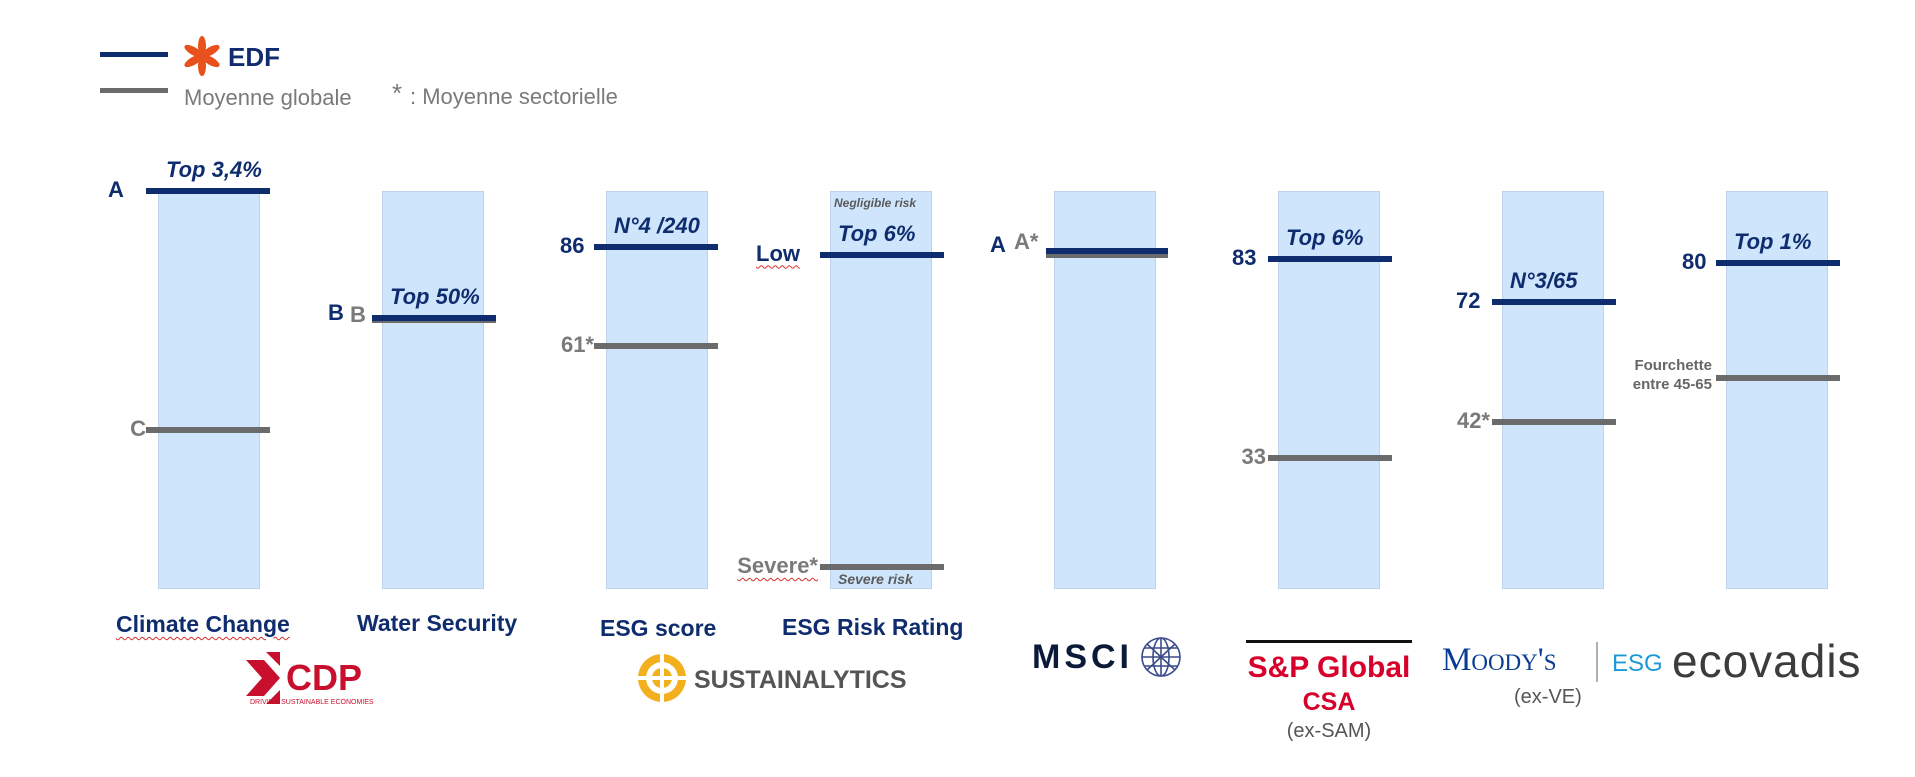  I want to click on cdp-logo-text: CDP, so click(324, 677).